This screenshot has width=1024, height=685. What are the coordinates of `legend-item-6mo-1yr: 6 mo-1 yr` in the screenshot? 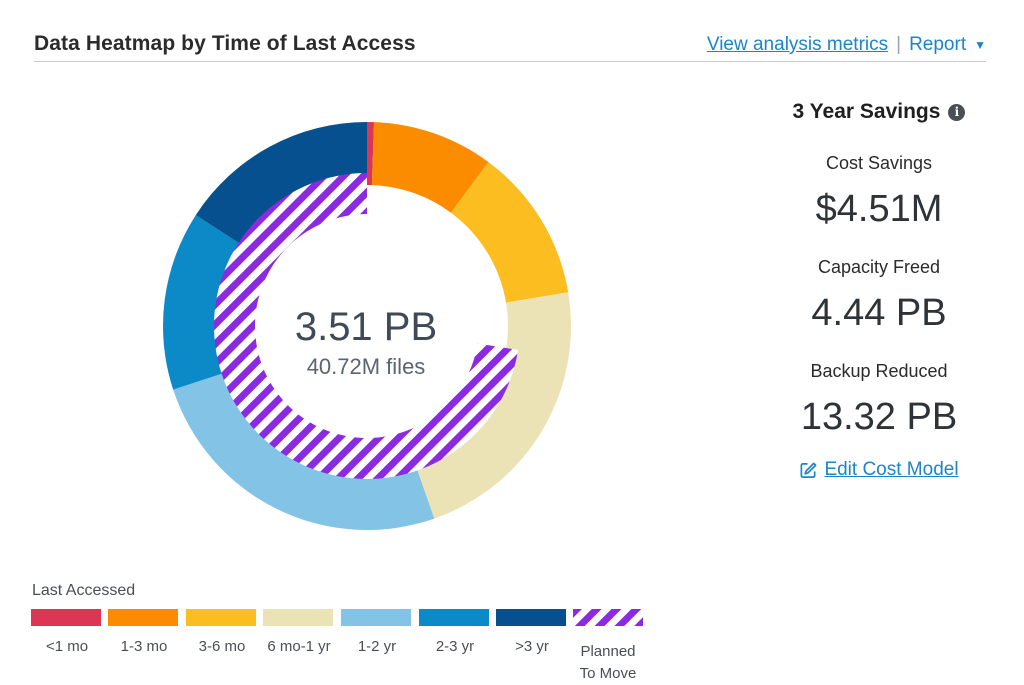 It's located at (299, 633).